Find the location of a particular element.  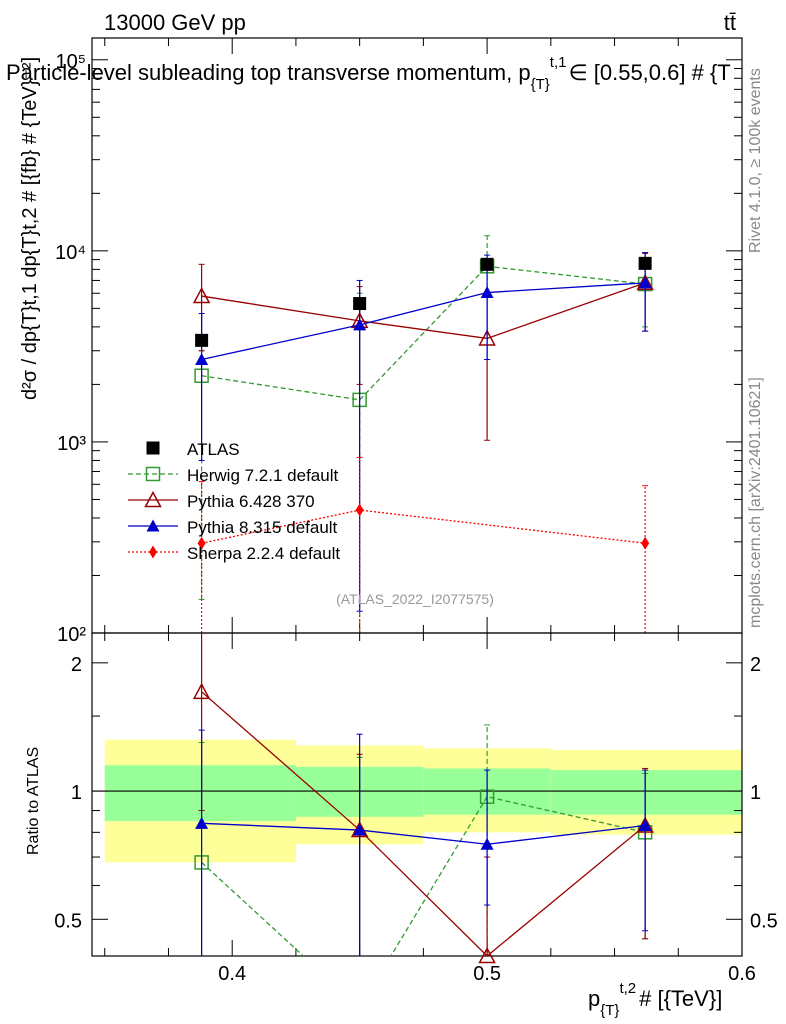

legend-entry: ATLAS is located at coordinates (193, 449).